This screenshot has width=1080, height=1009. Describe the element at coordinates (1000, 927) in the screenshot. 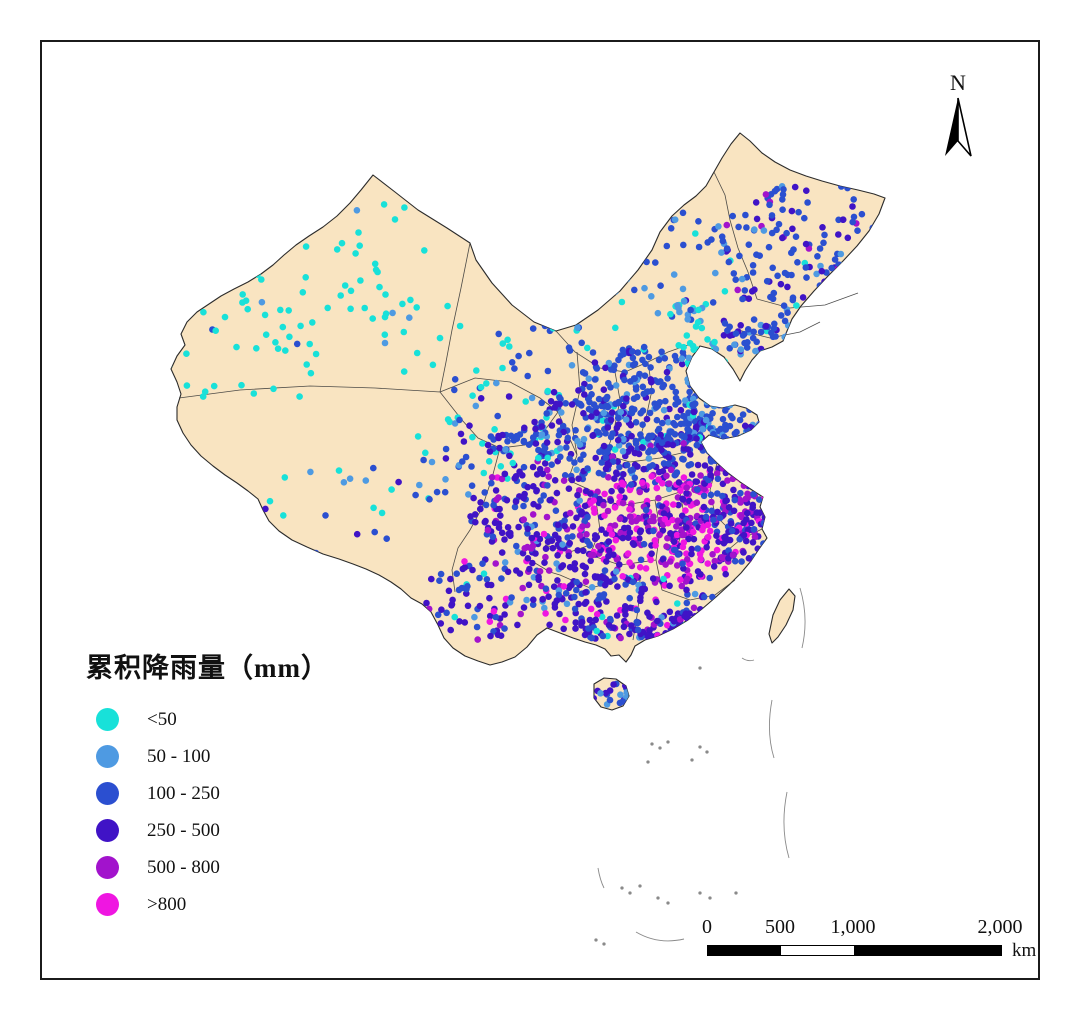

I see `scale-tick-2000: 2,000` at that location.